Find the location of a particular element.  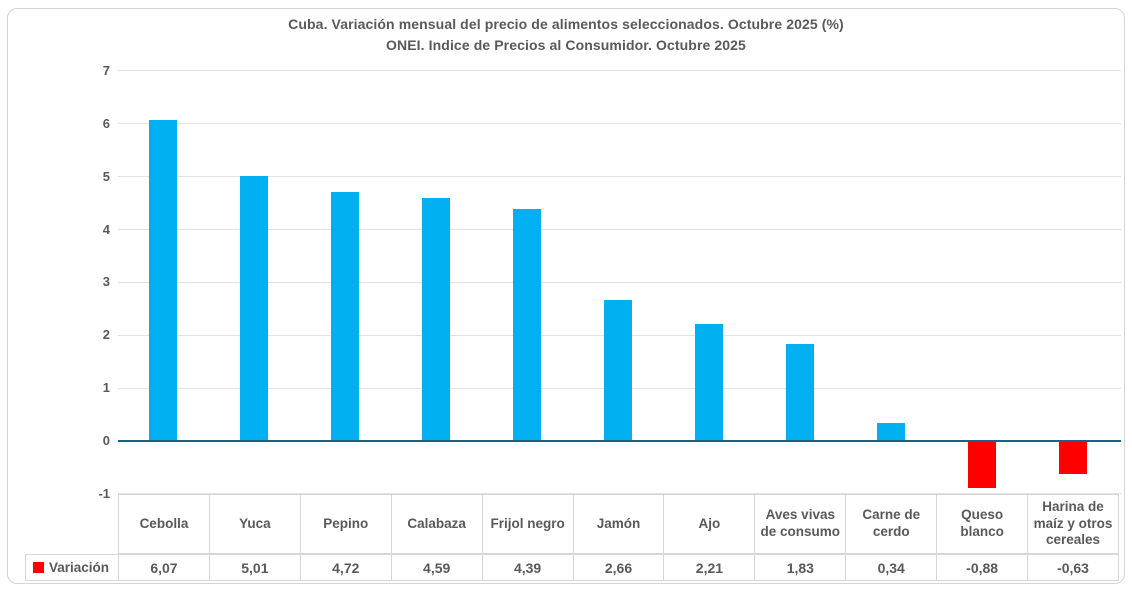

bar-aves-vivas-de-consumo is located at coordinates (799, 392).